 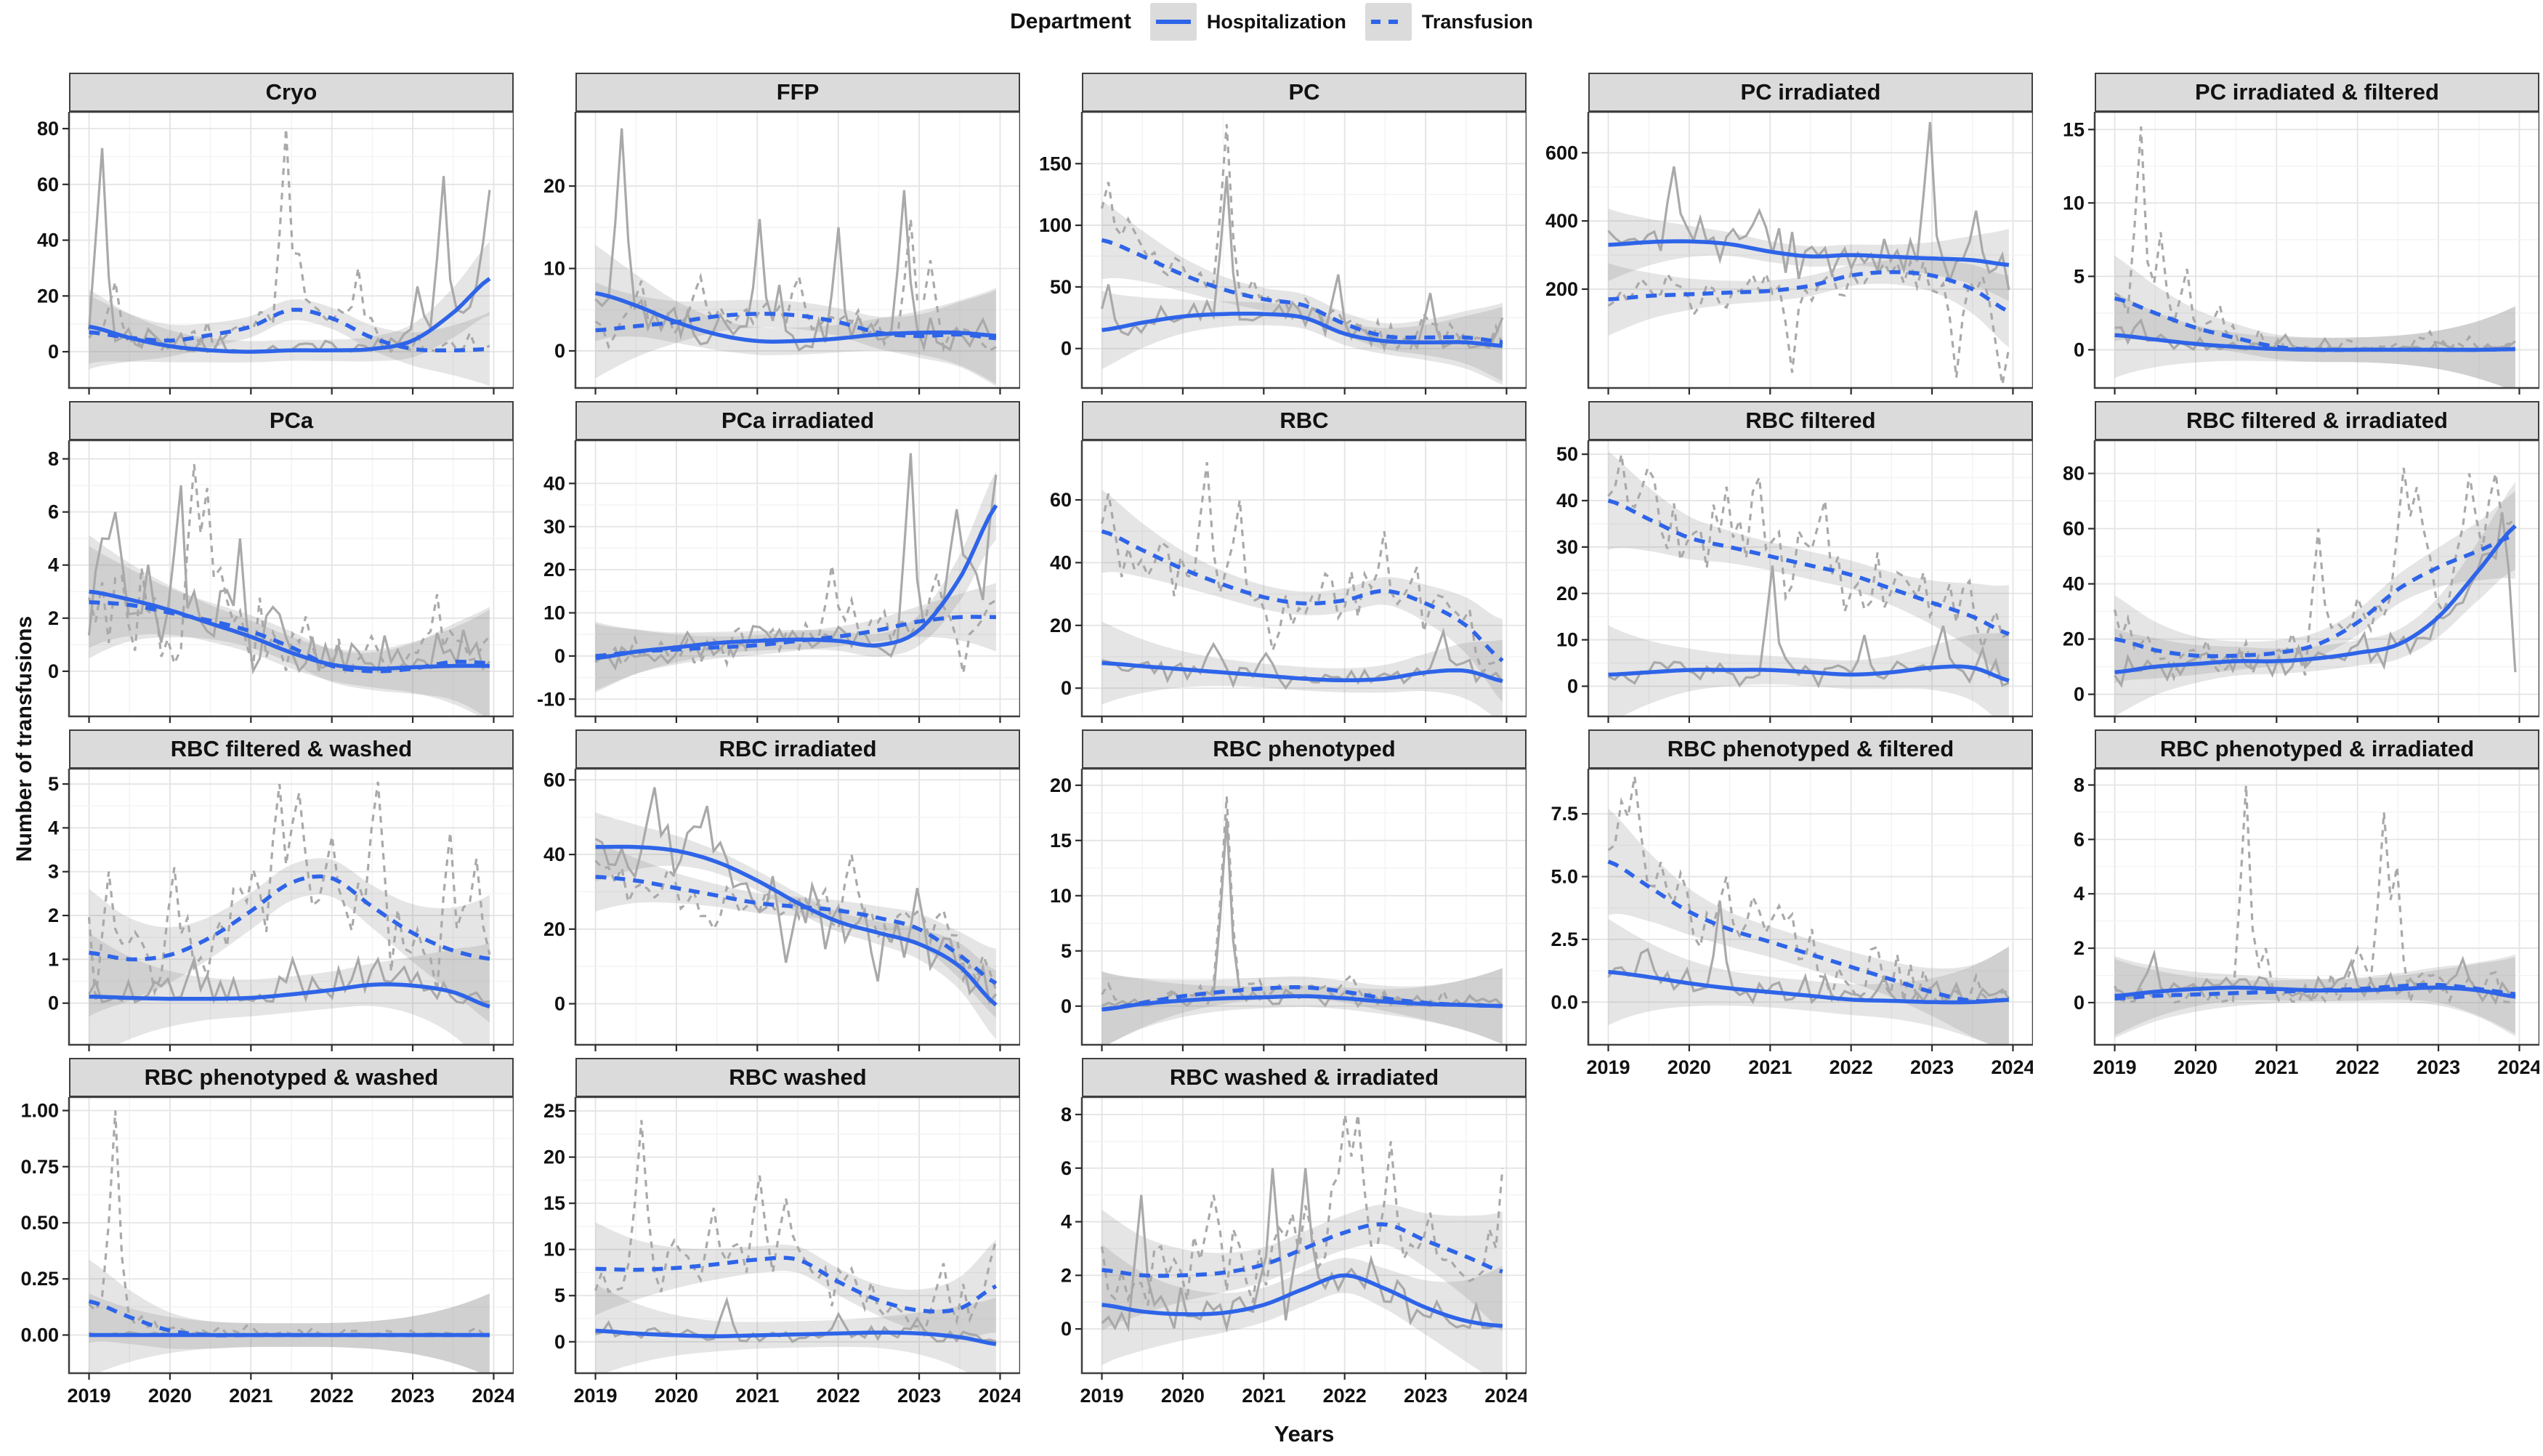 I want to click on facet-plot-area: 0 20 40 60 80, so click(x=275, y=253).